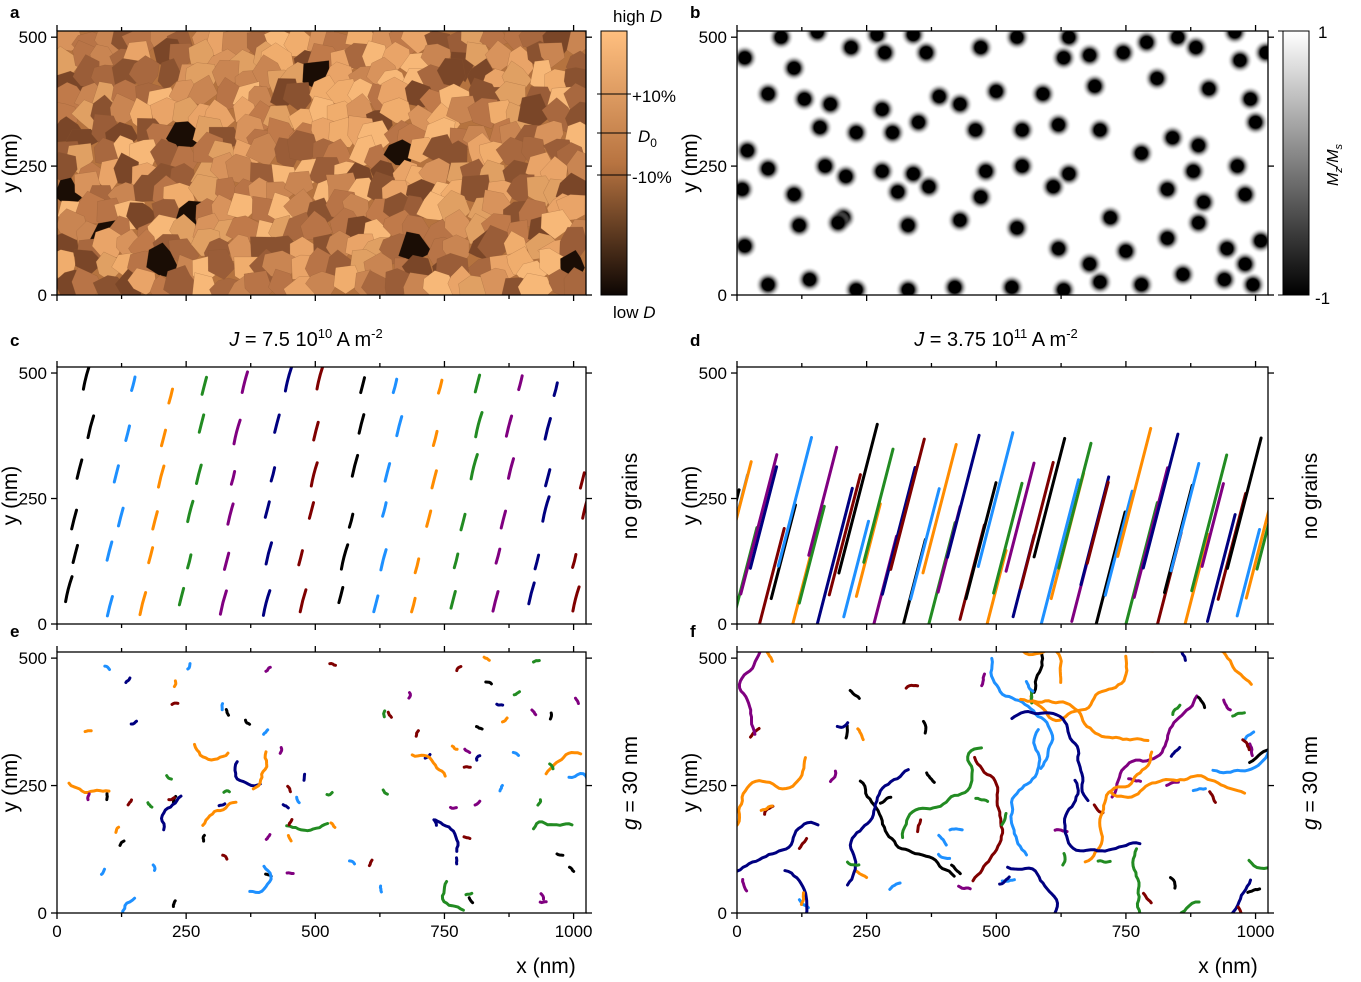 The image size is (1361, 982). What do you see at coordinates (995, 338) in the screenshot?
I see `current-title-d: J = 3.75 1011 A m-2` at bounding box center [995, 338].